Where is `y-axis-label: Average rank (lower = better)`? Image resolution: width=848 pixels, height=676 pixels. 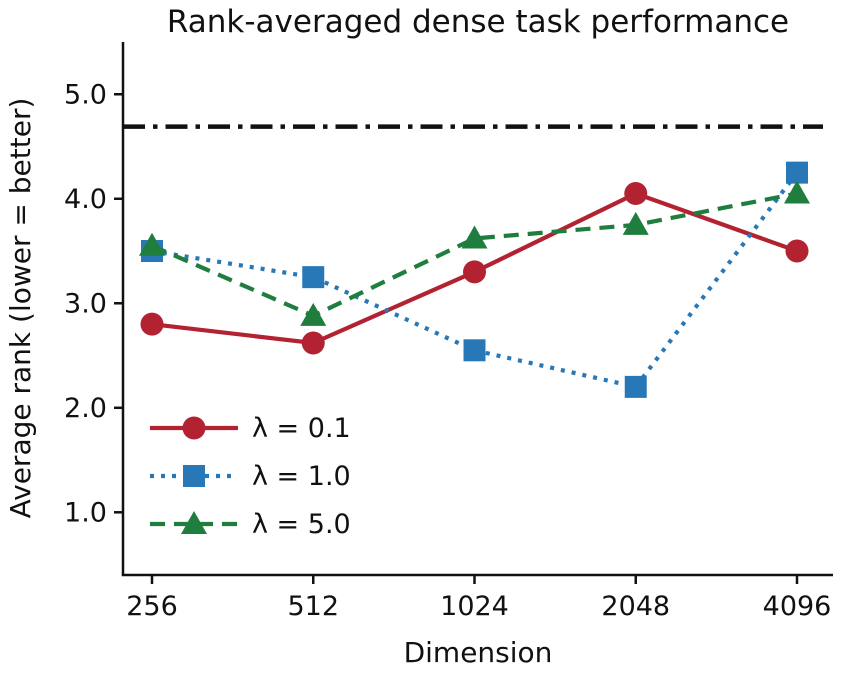 y-axis-label: Average rank (lower = better) is located at coordinates (20, 308).